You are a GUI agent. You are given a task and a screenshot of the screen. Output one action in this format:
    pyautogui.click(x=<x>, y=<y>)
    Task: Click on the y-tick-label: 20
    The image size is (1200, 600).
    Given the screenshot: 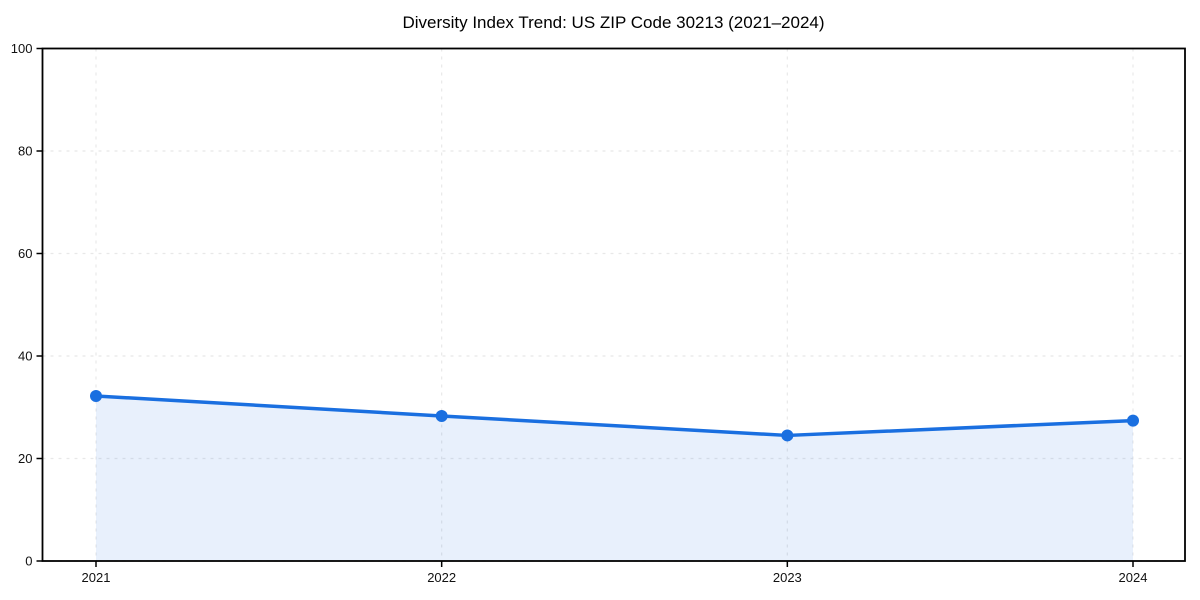 What is the action you would take?
    pyautogui.click(x=25, y=458)
    